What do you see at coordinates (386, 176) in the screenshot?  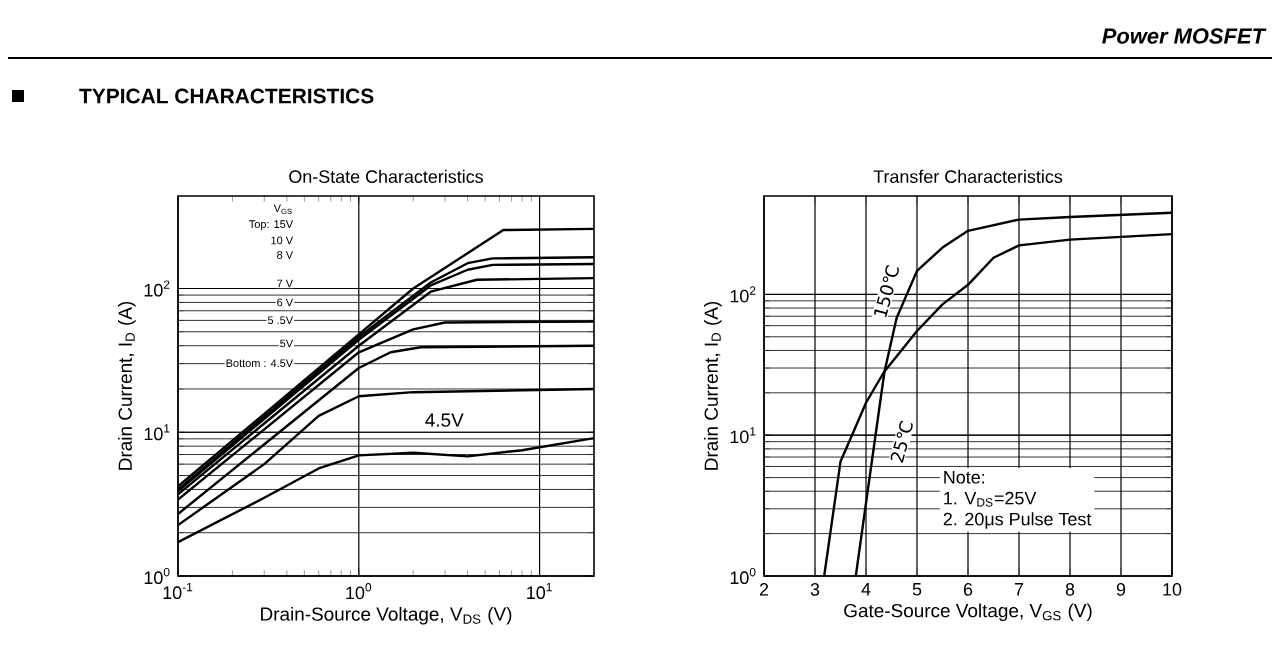 I see `chart-title: On-State Characteristics` at bounding box center [386, 176].